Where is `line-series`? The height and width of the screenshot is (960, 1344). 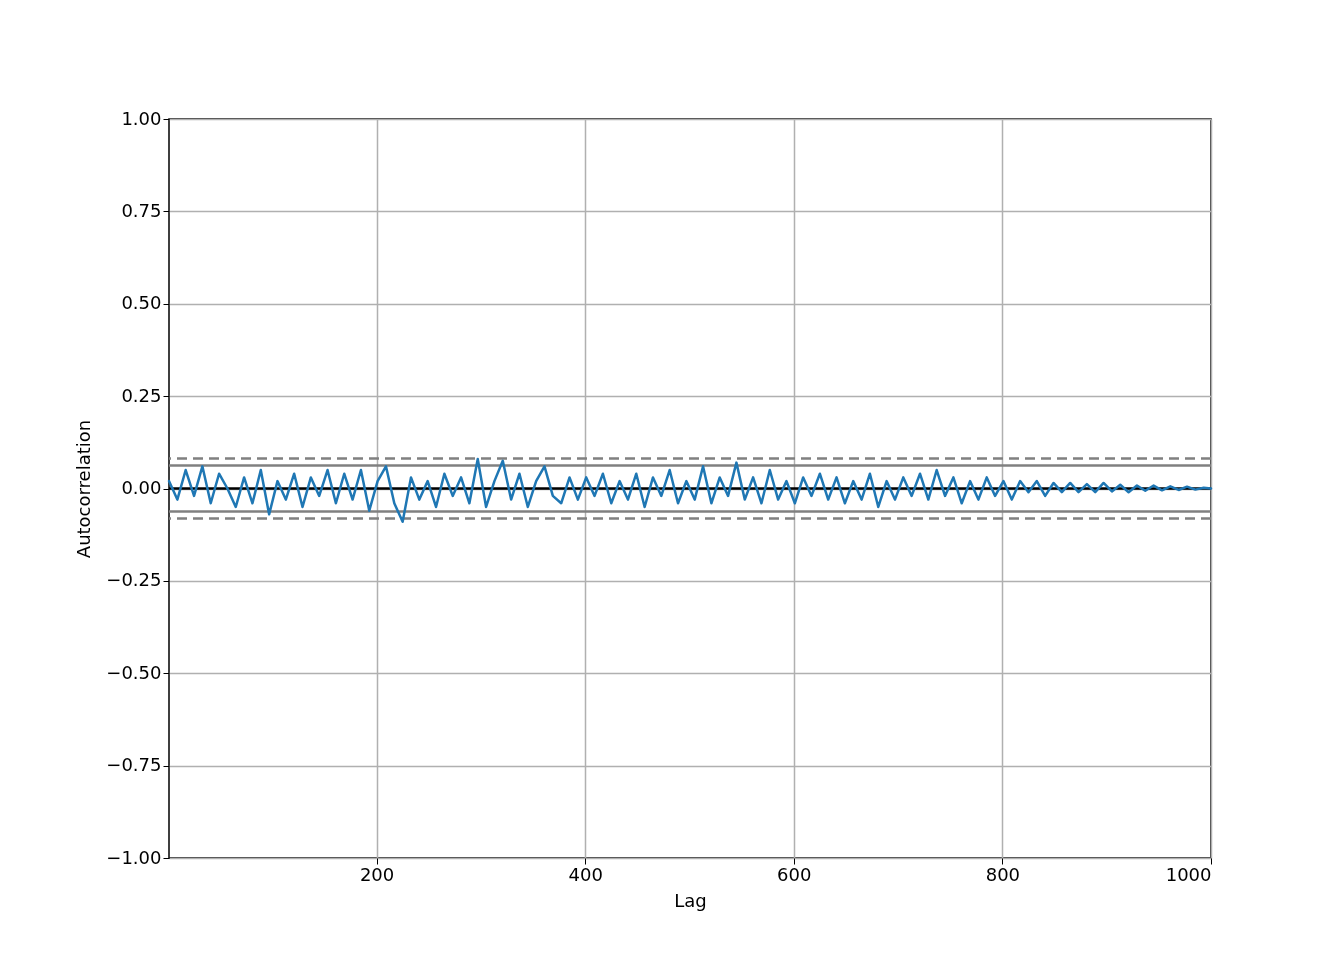
line-series is located at coordinates (690, 490).